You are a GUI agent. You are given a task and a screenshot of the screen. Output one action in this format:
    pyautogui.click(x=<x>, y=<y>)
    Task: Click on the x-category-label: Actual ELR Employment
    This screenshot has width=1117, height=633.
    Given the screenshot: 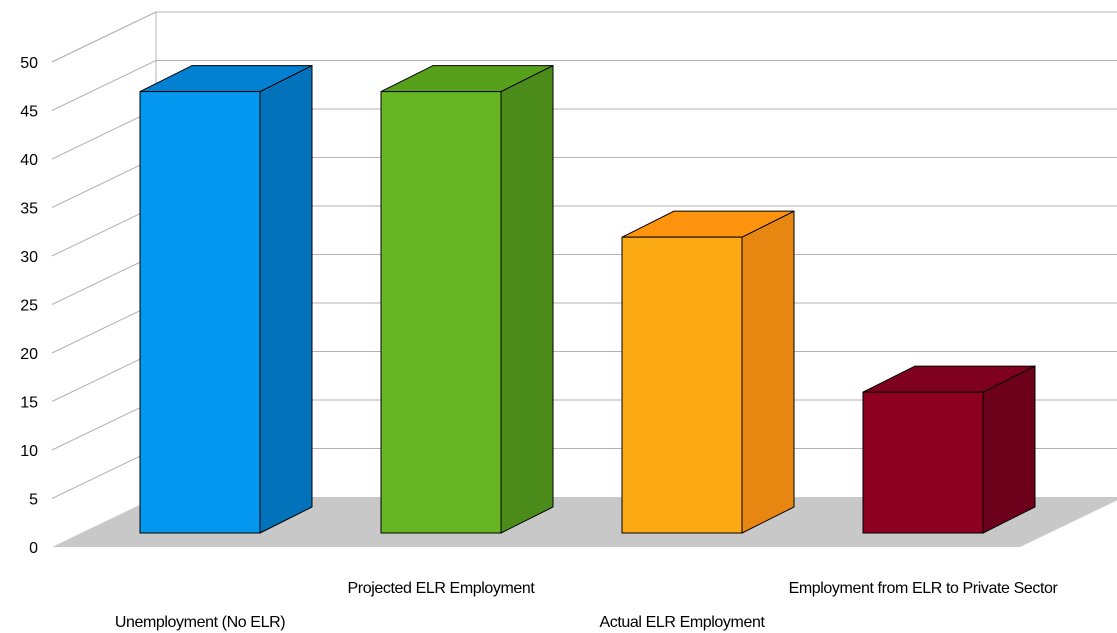 What is the action you would take?
    pyautogui.click(x=682, y=622)
    